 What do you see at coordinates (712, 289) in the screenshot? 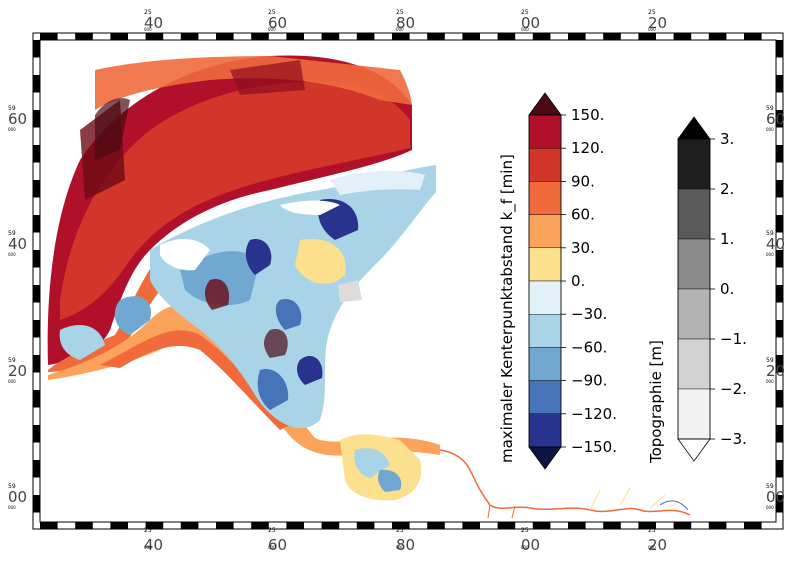
I see `colorbar-topo: 3. 2. 1. 0. −1. −2. −3.` at bounding box center [712, 289].